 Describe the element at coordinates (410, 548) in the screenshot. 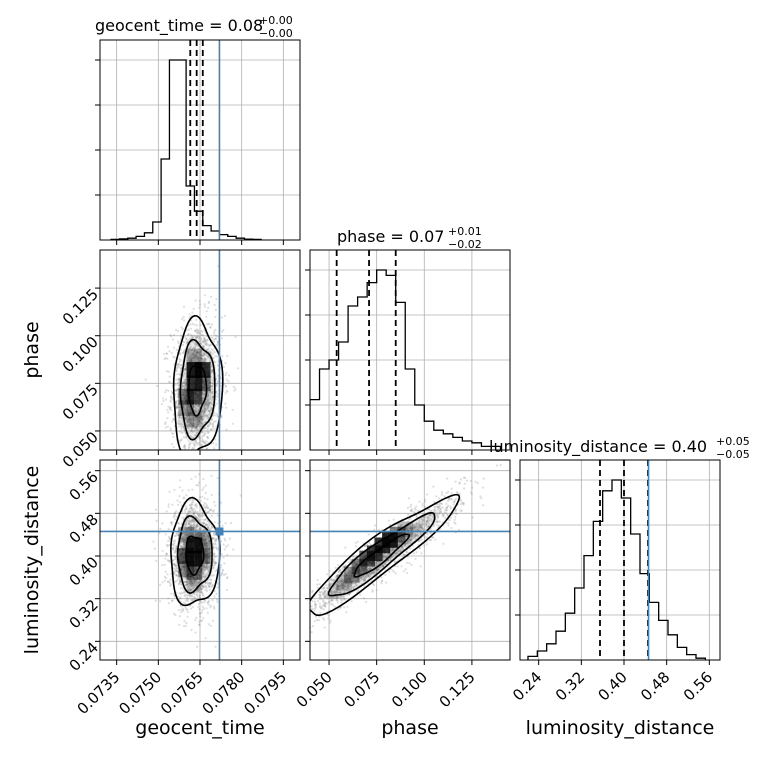

I see `panel-phase-vs-luminosity-distance-marks` at that location.